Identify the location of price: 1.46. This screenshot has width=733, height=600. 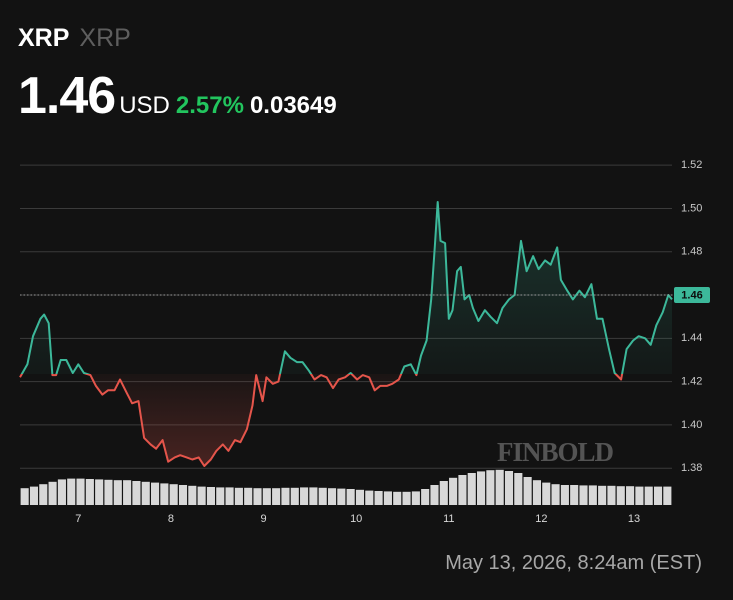
(67, 96).